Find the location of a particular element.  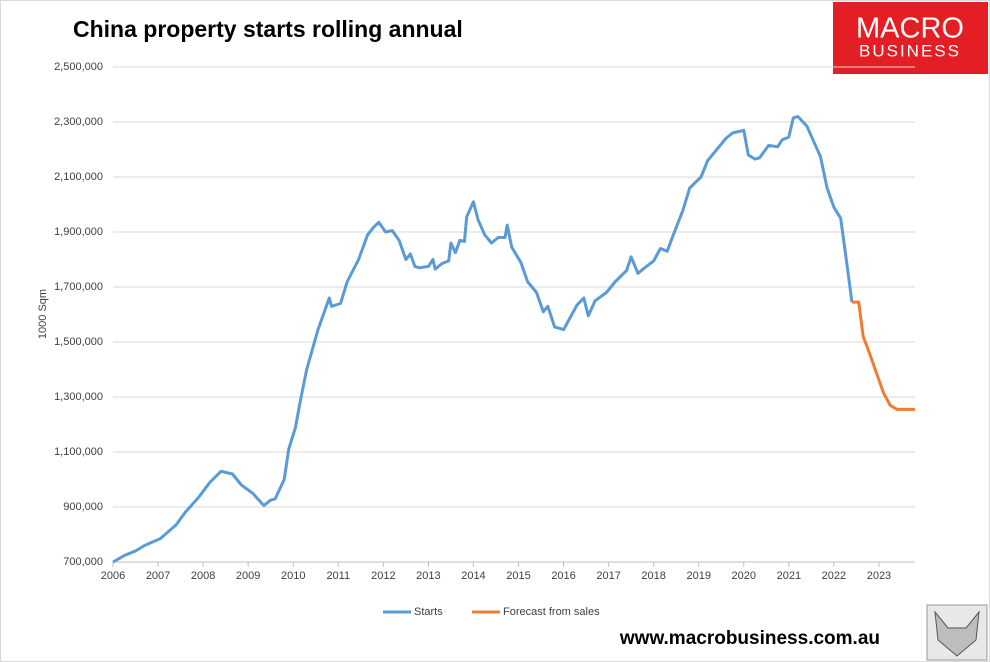

x-tick-label: 2012 is located at coordinates (383, 576).